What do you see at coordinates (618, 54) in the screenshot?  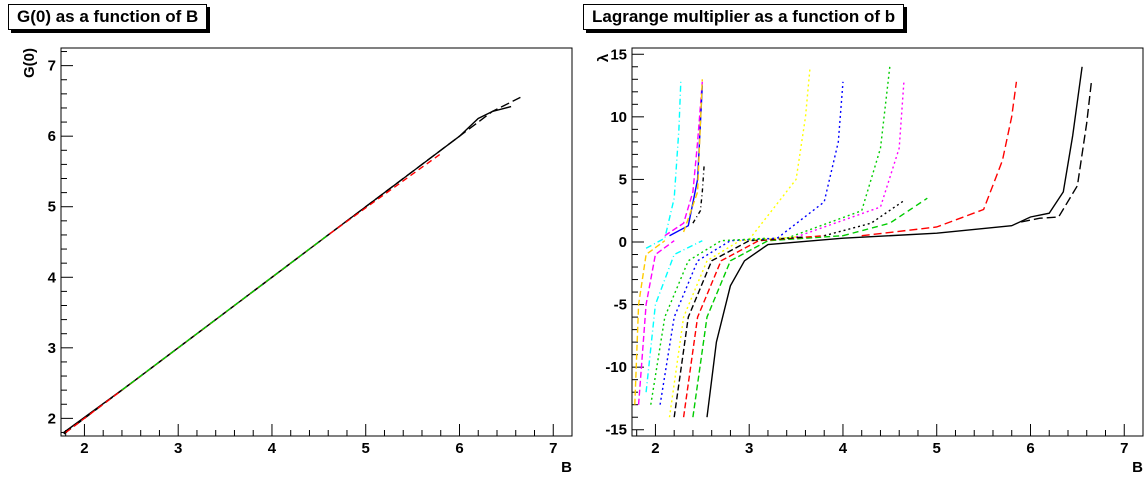 I see `y-tick-label: 15` at bounding box center [618, 54].